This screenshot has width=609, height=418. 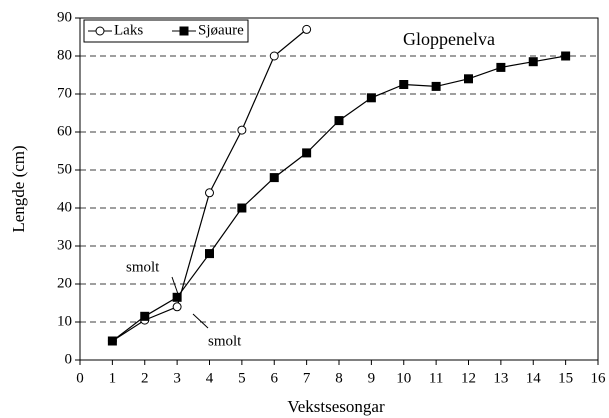 What do you see at coordinates (336, 406) in the screenshot?
I see `x-axis-title: Vekstsesongar` at bounding box center [336, 406].